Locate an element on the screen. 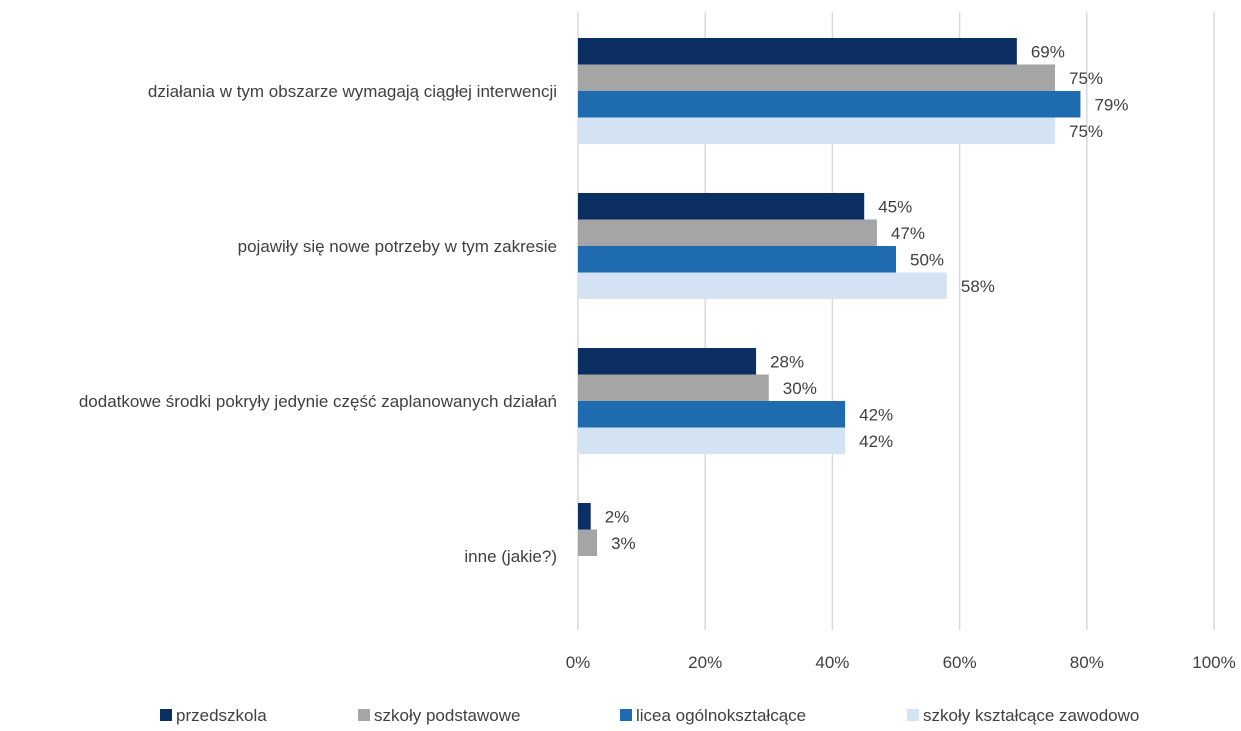  data-label: 45% is located at coordinates (895, 206).